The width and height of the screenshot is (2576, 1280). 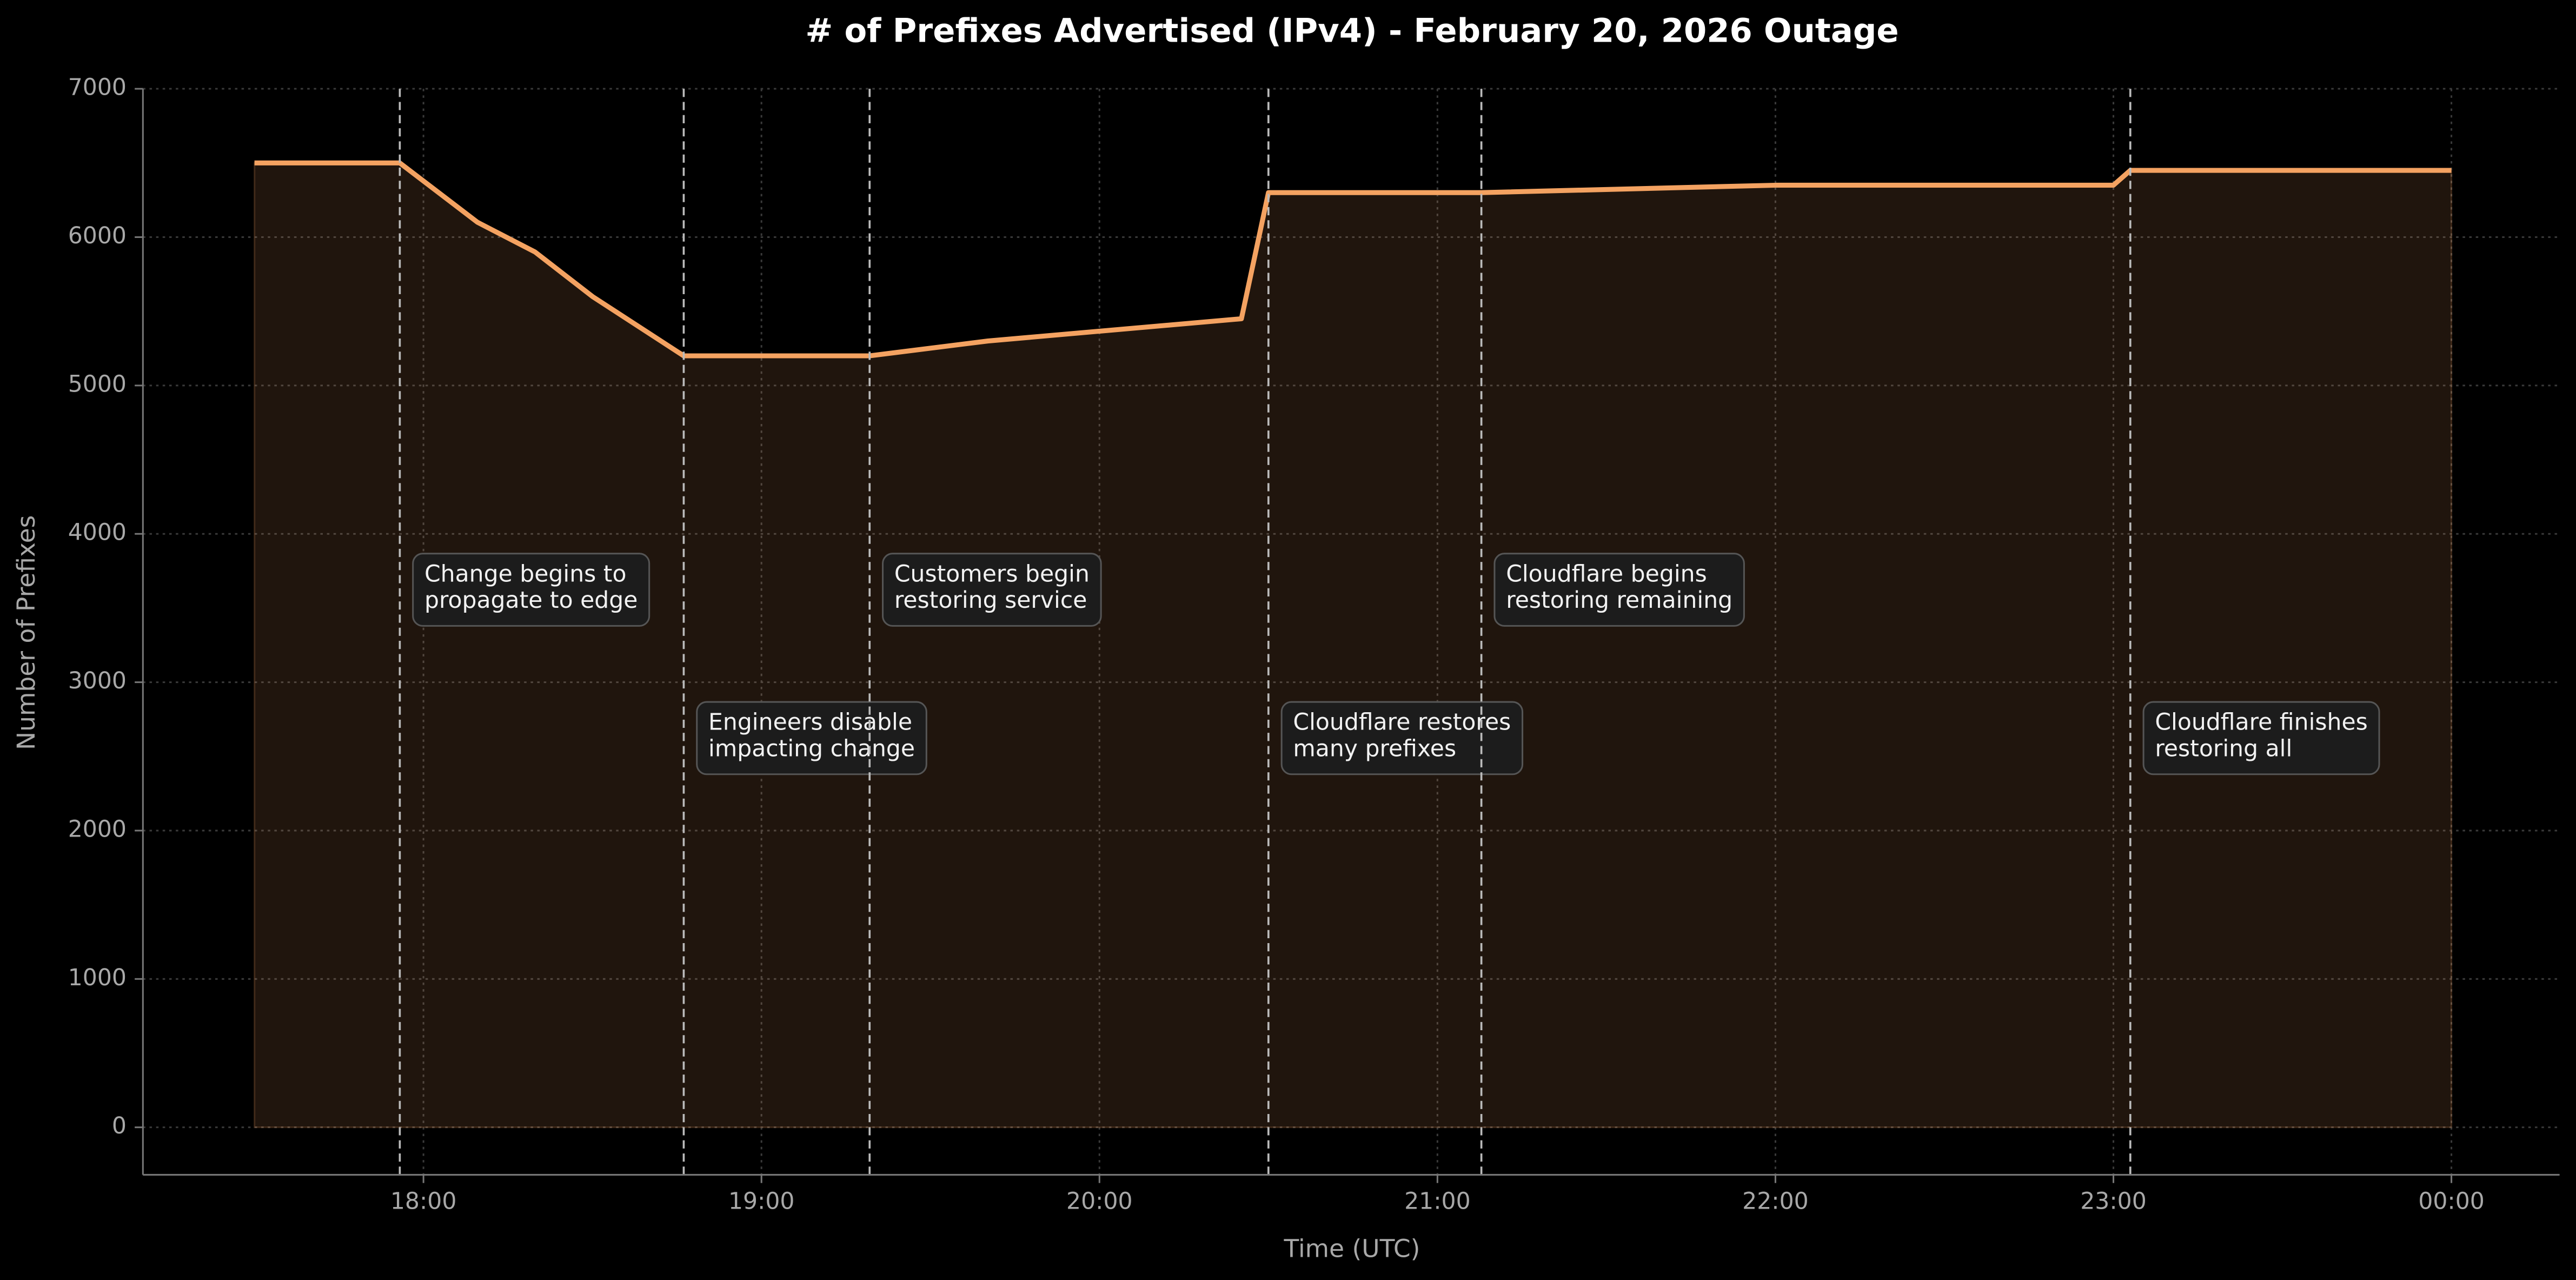 I want to click on annotation-text: Engineers disable, so click(x=810, y=722).